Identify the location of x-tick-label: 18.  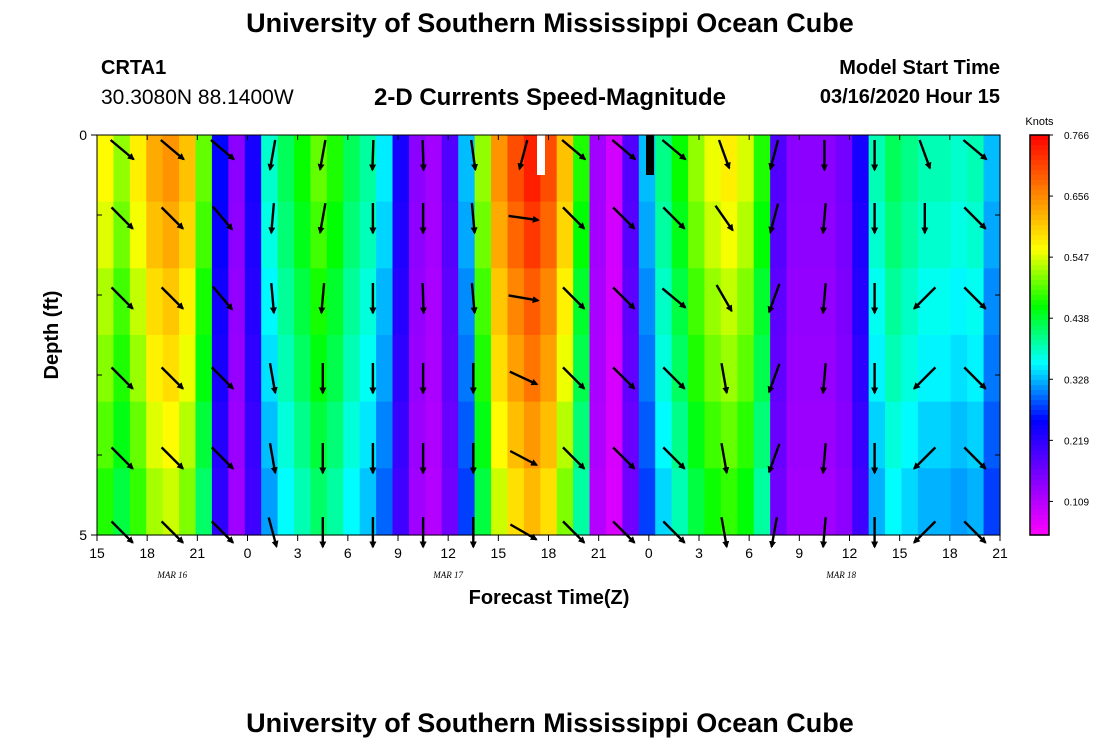
(147, 553).